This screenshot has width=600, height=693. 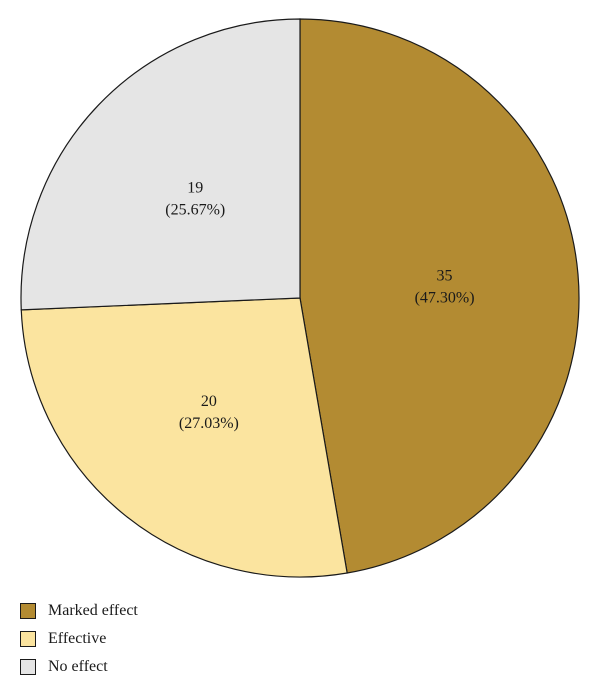 I want to click on legend-item-effective: Effective, so click(x=79, y=639).